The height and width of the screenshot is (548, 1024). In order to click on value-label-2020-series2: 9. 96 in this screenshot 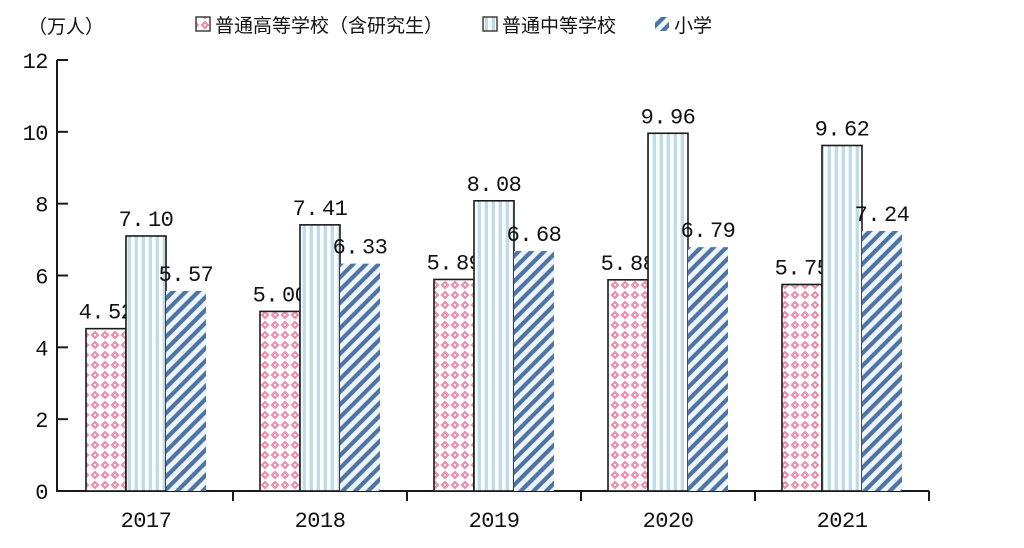, I will do `click(668, 117)`.